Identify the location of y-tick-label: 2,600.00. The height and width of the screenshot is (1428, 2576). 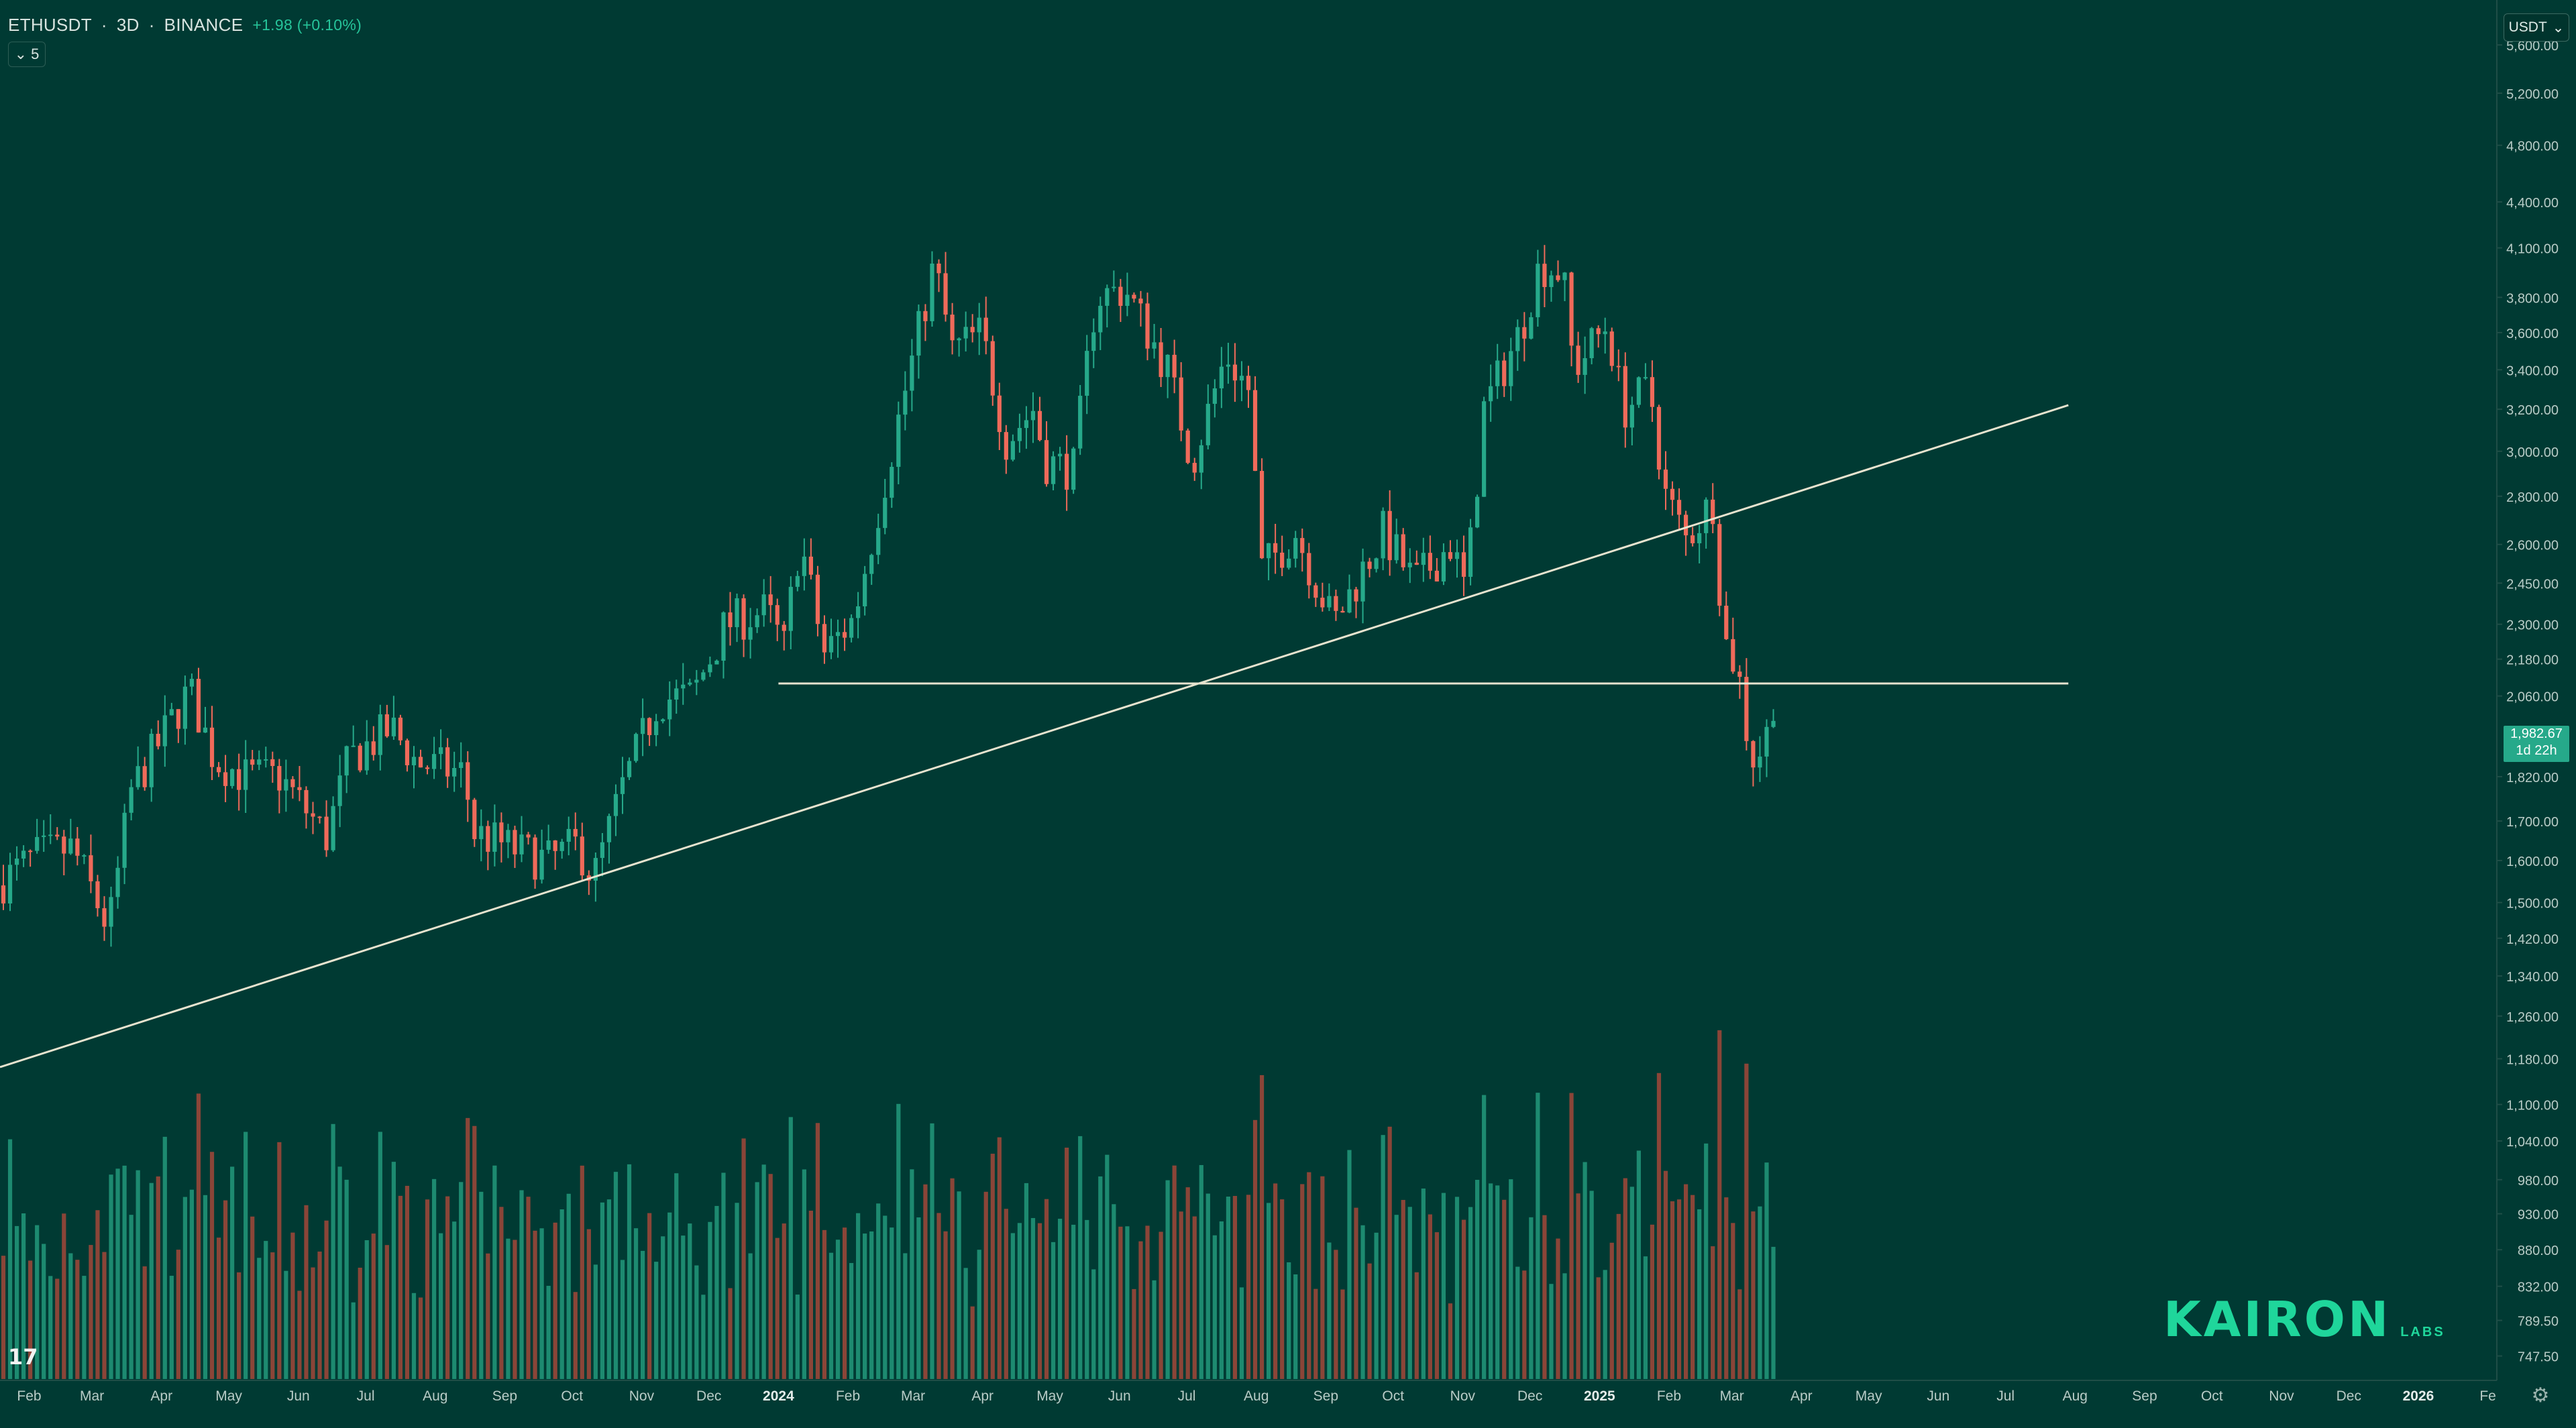
(2532, 546).